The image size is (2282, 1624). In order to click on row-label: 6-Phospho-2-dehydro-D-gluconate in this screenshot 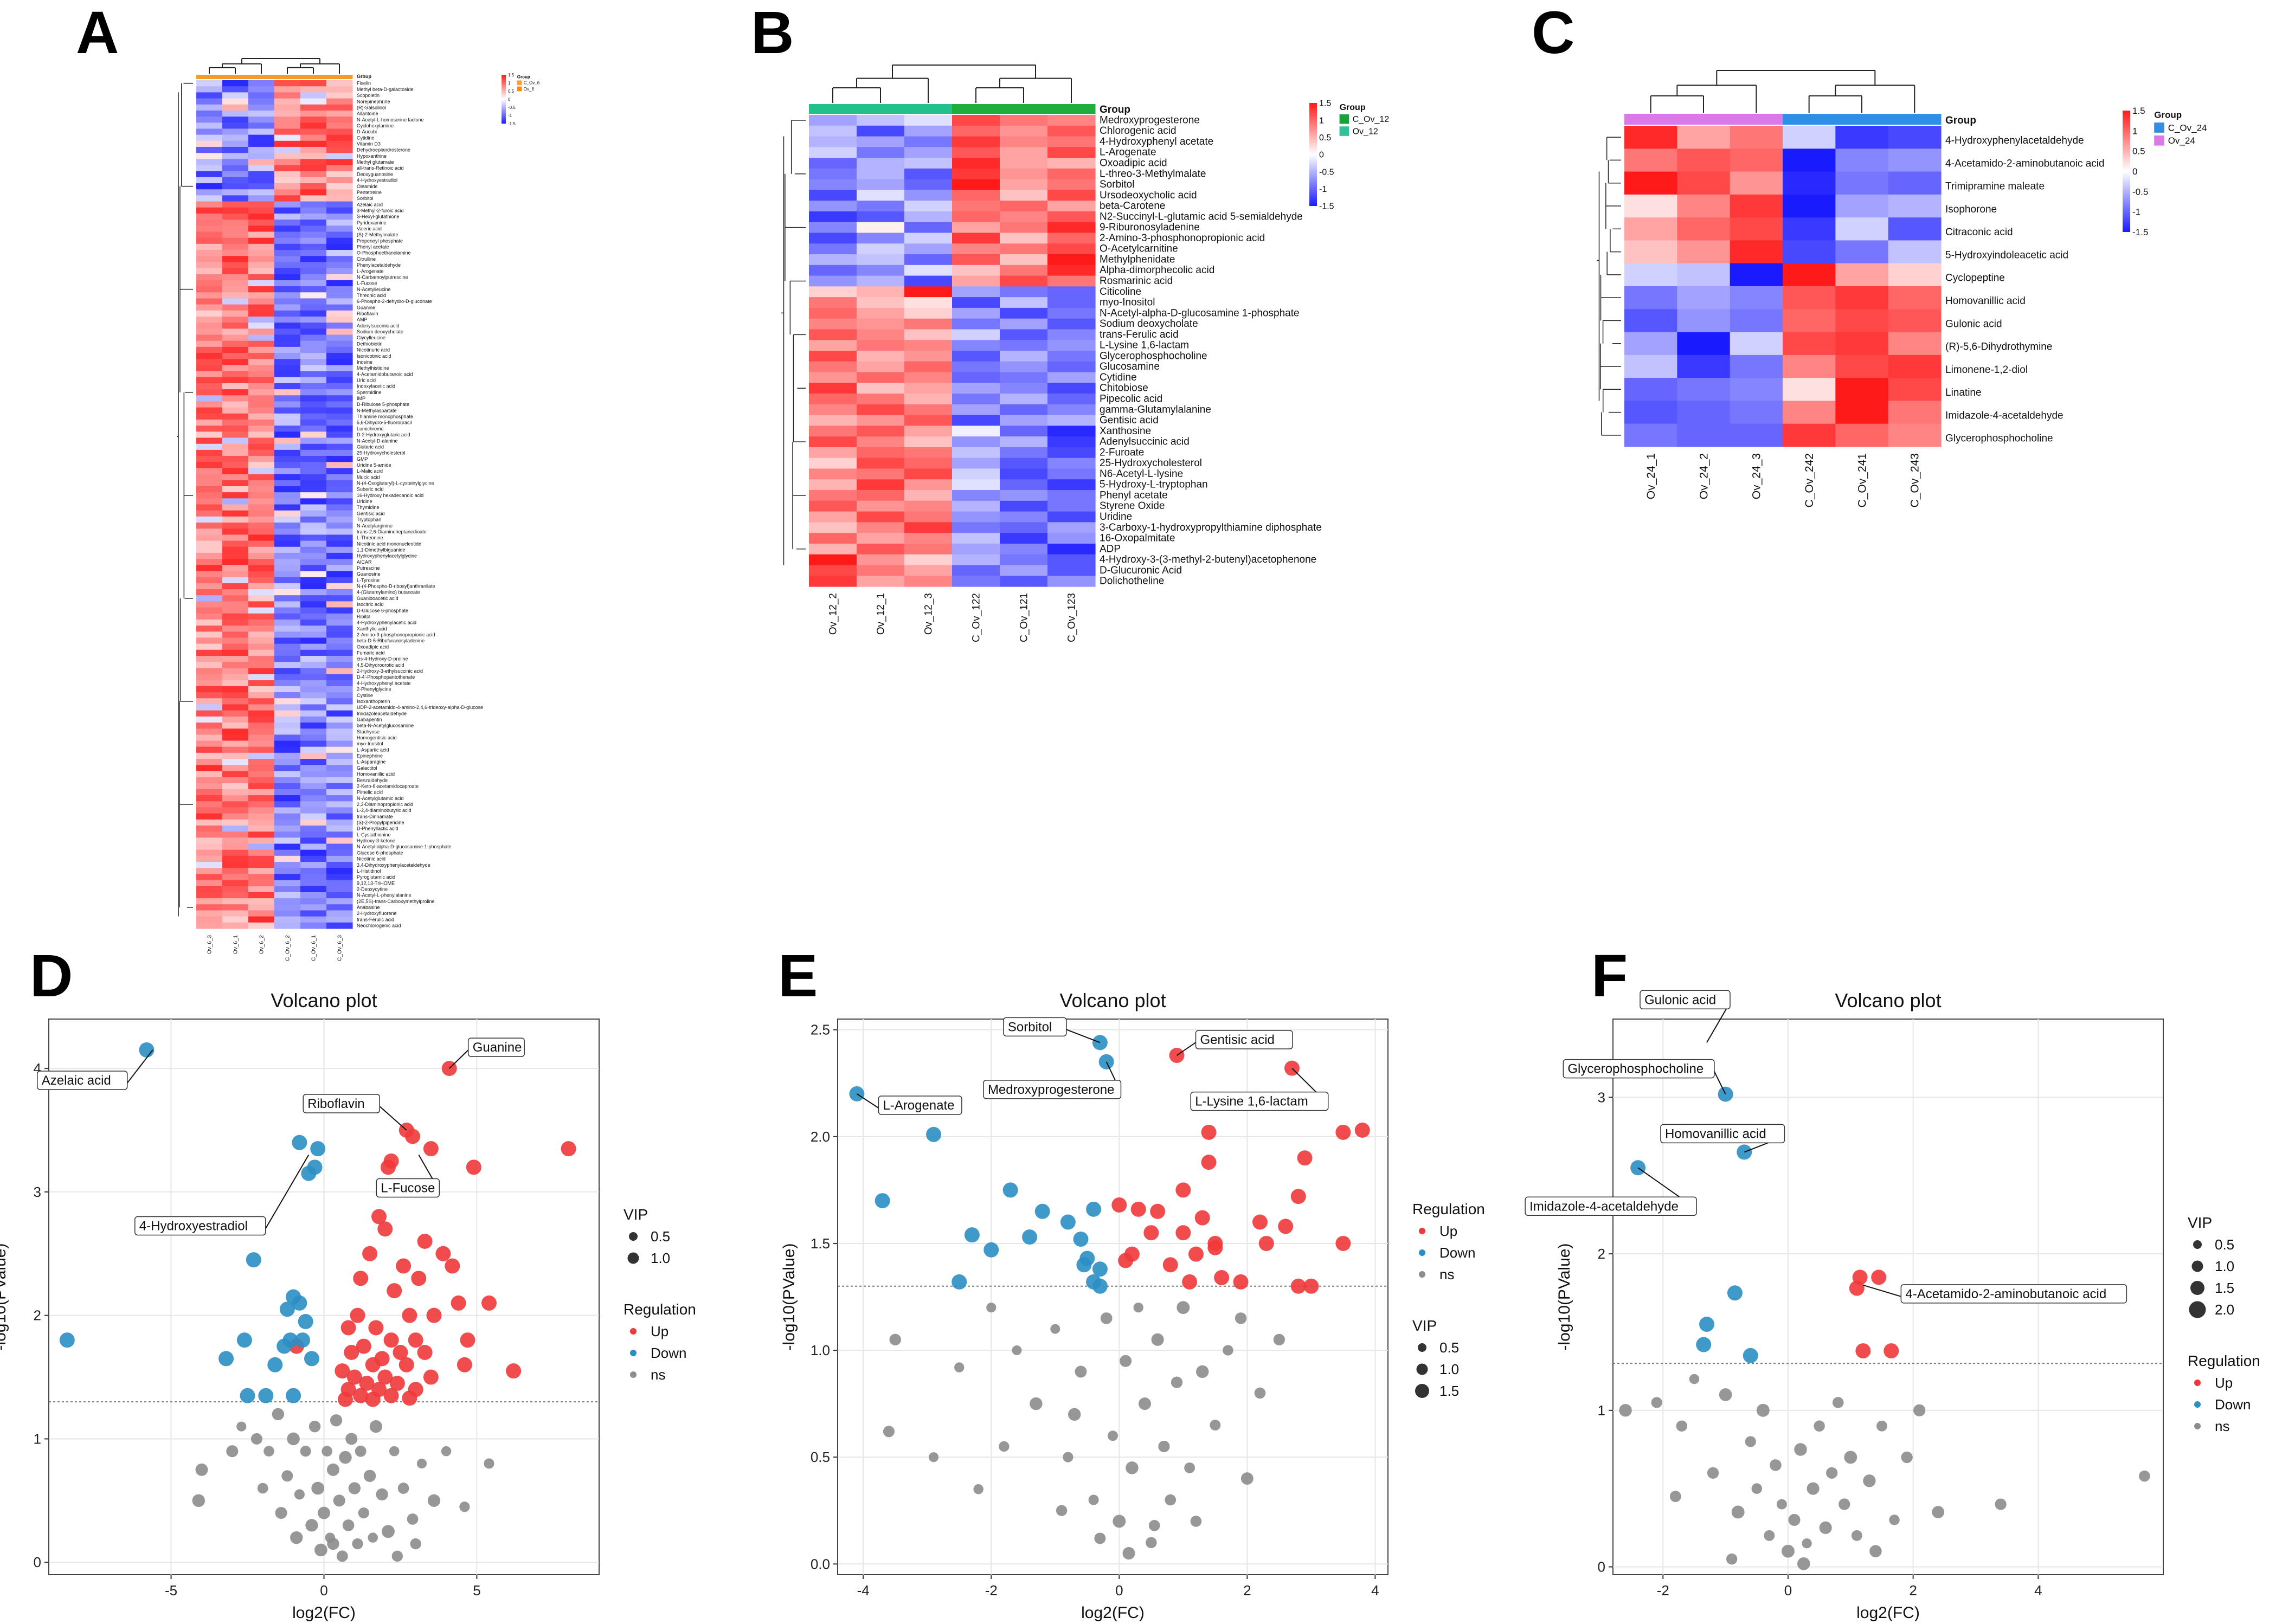, I will do `click(394, 301)`.